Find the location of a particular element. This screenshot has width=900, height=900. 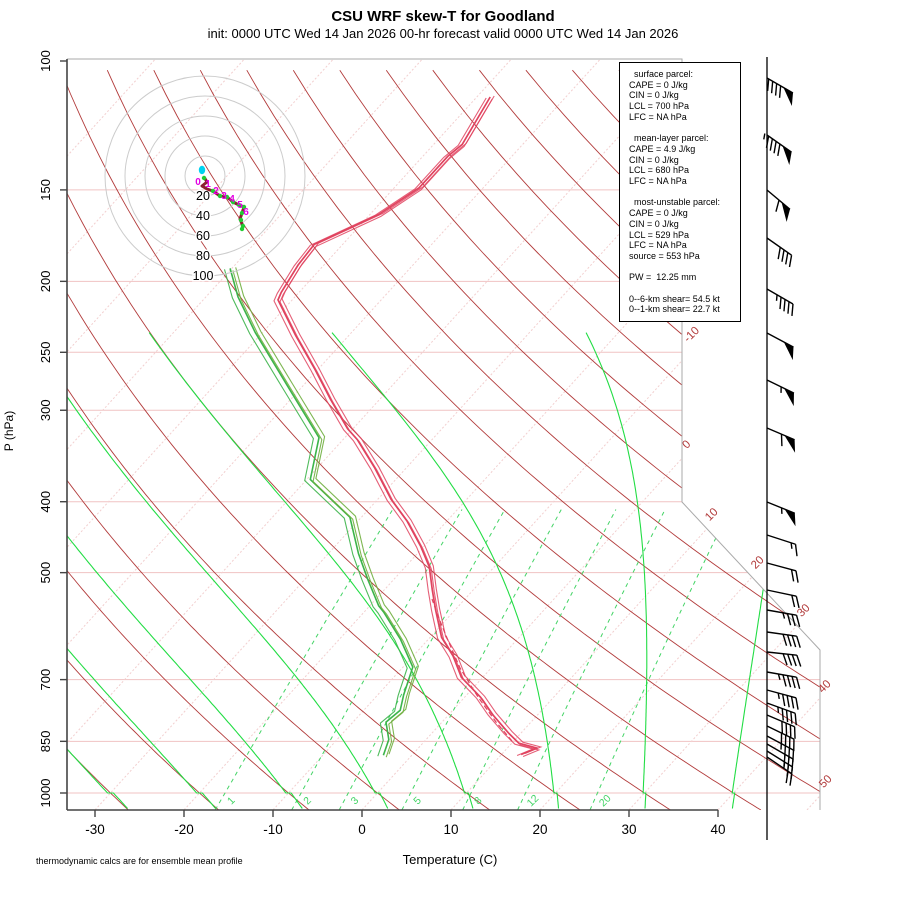

temperature-tick-label: -30 is located at coordinates (95, 829).